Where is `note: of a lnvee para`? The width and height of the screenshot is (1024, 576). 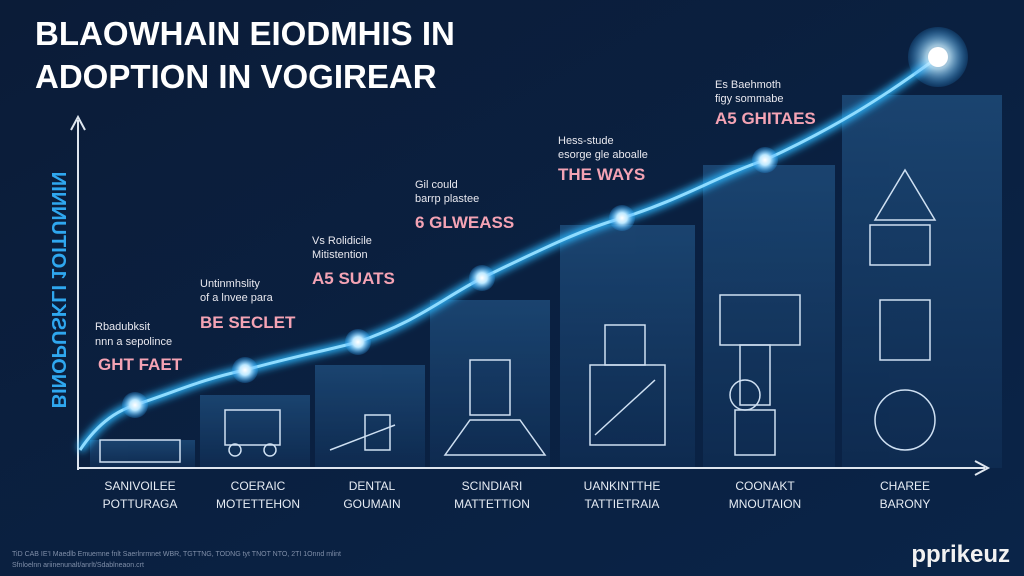
note: of a lnvee para is located at coordinates (237, 298).